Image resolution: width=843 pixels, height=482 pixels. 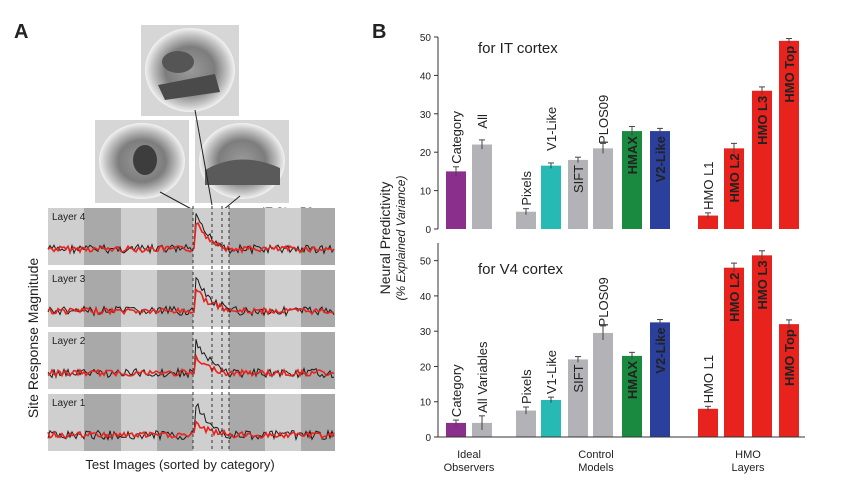 I want to click on layer-strip: Layer 3, so click(x=191, y=298).